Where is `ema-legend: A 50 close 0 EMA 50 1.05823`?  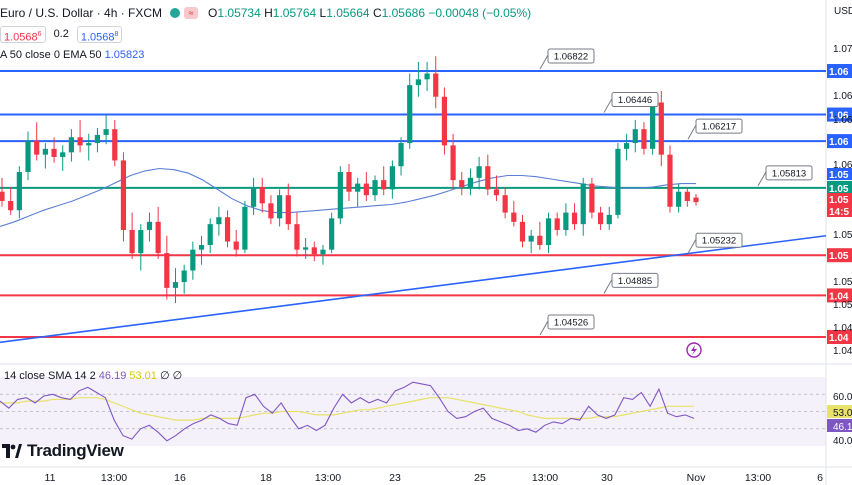
ema-legend: A 50 close 0 EMA 50 1.05823 is located at coordinates (72, 55).